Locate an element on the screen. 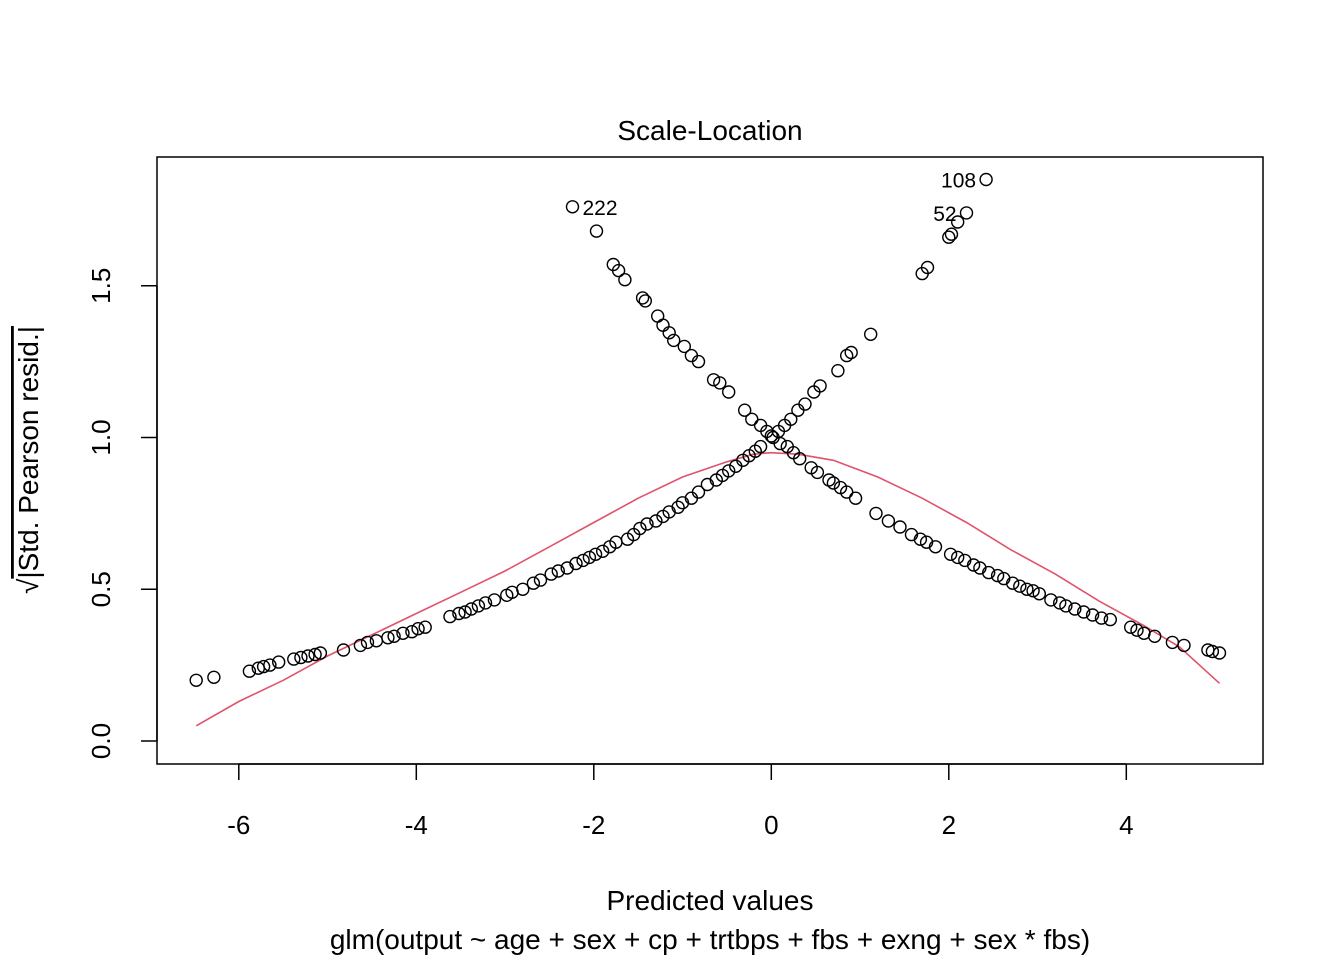  x-tick-label: -2 is located at coordinates (593, 825).